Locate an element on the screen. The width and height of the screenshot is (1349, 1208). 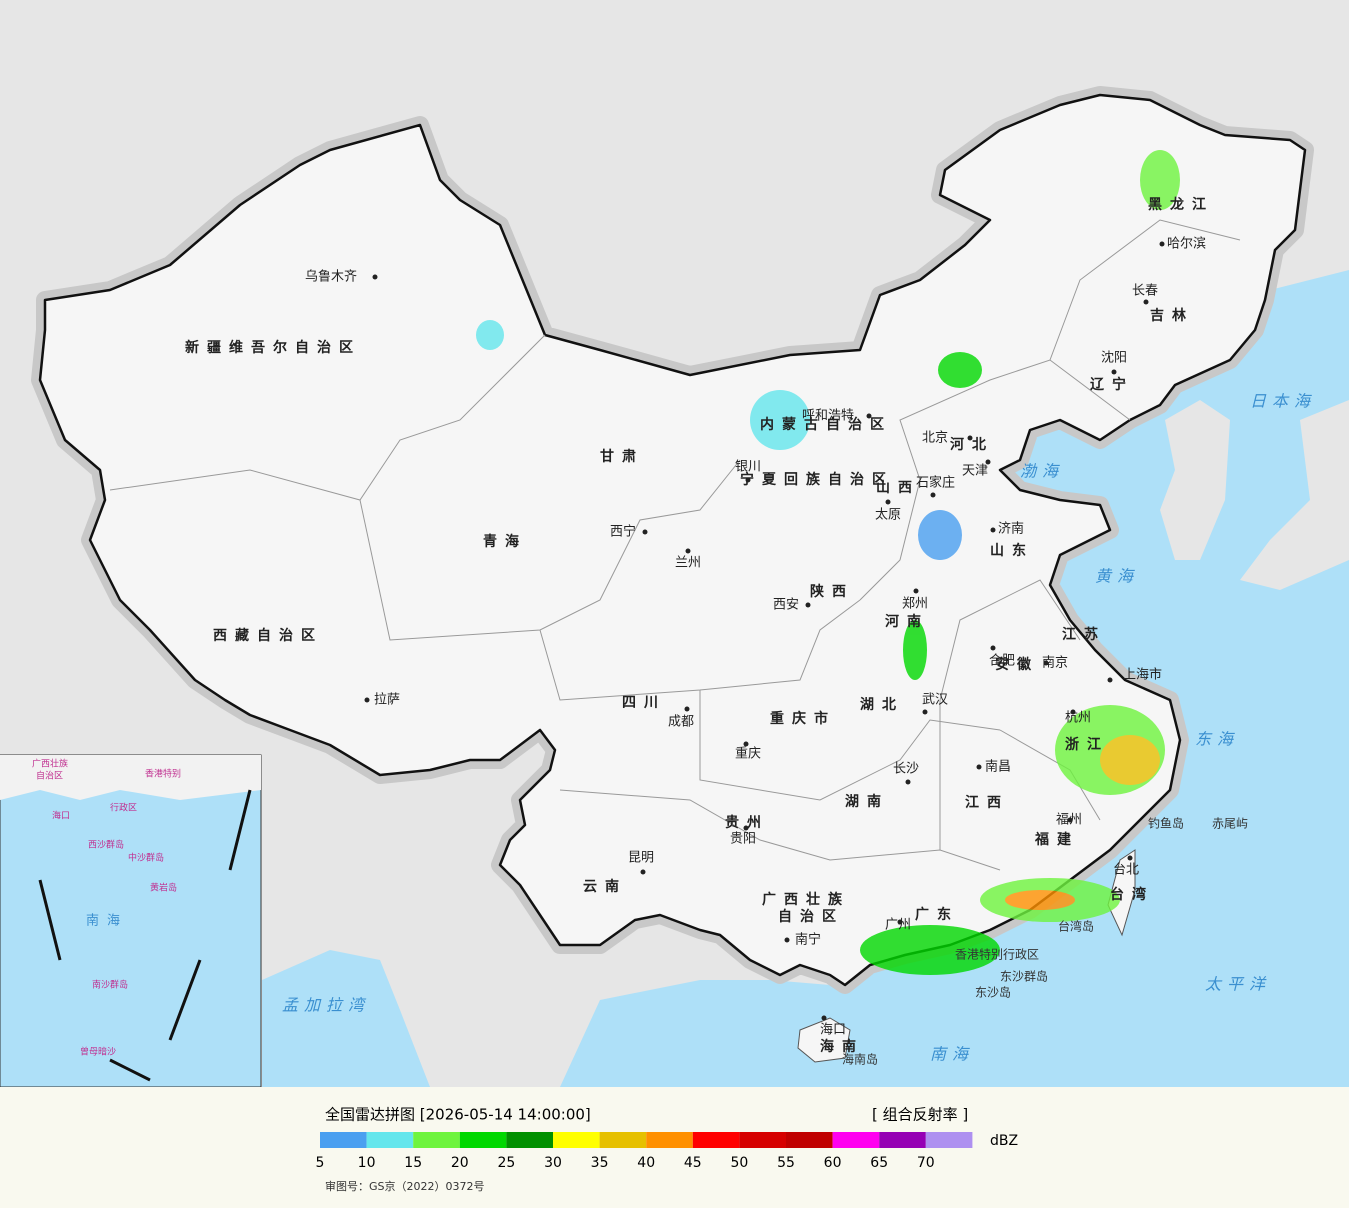
city-label: 南昌 is located at coordinates (998, 767).